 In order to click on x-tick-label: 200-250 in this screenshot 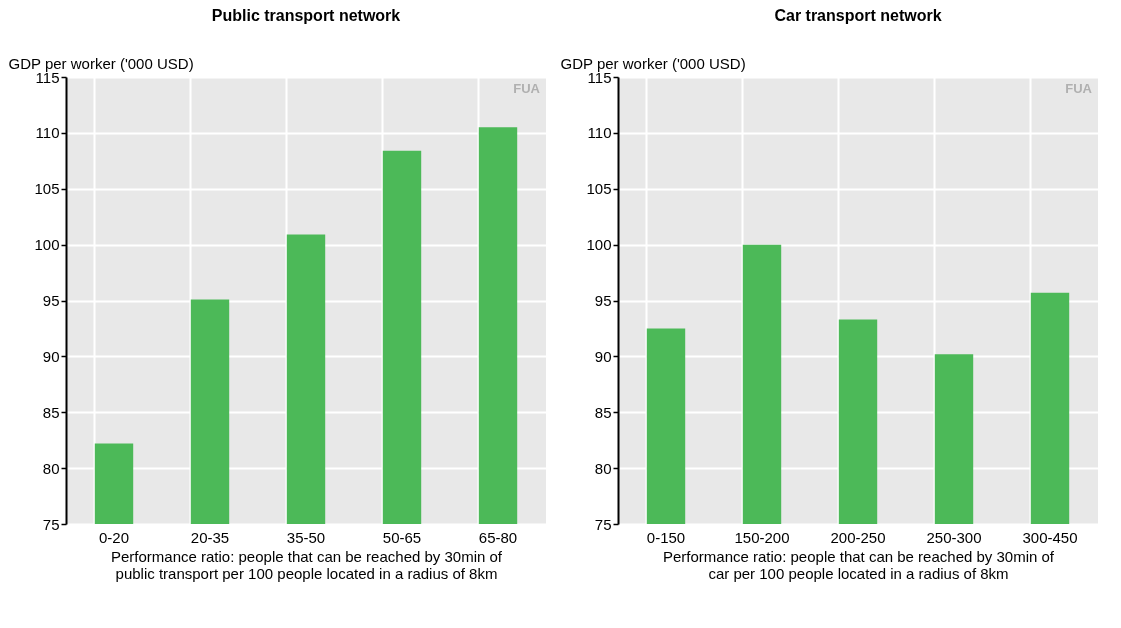, I will do `click(858, 537)`.